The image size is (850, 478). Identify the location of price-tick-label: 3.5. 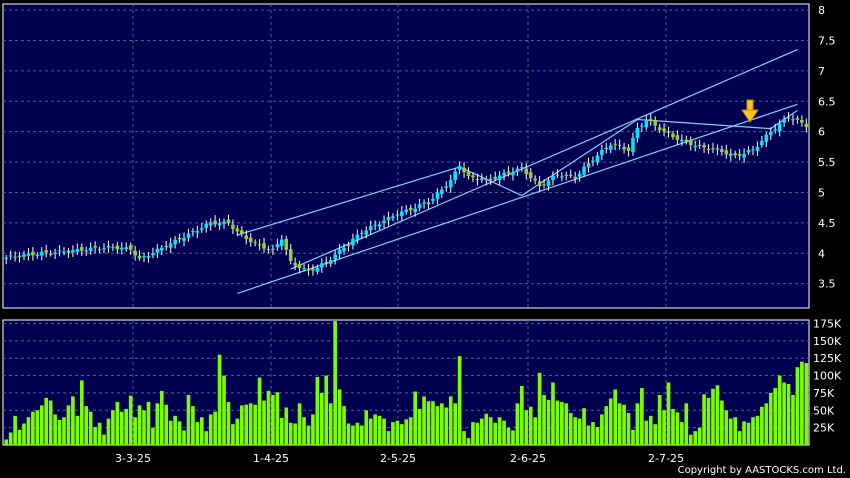
(827, 284).